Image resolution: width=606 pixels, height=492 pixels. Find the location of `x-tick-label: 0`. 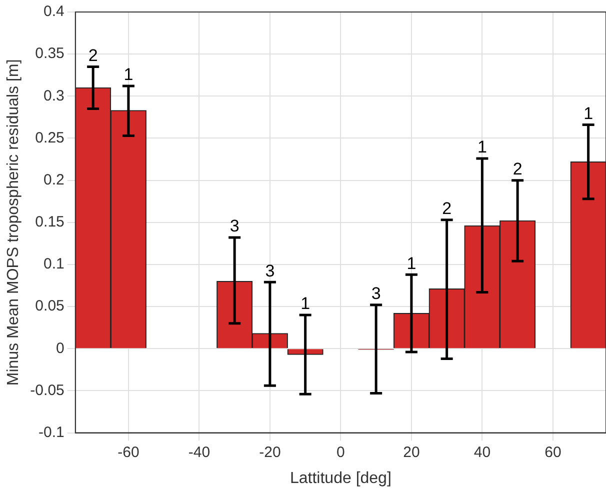

x-tick-label: 0 is located at coordinates (340, 452).